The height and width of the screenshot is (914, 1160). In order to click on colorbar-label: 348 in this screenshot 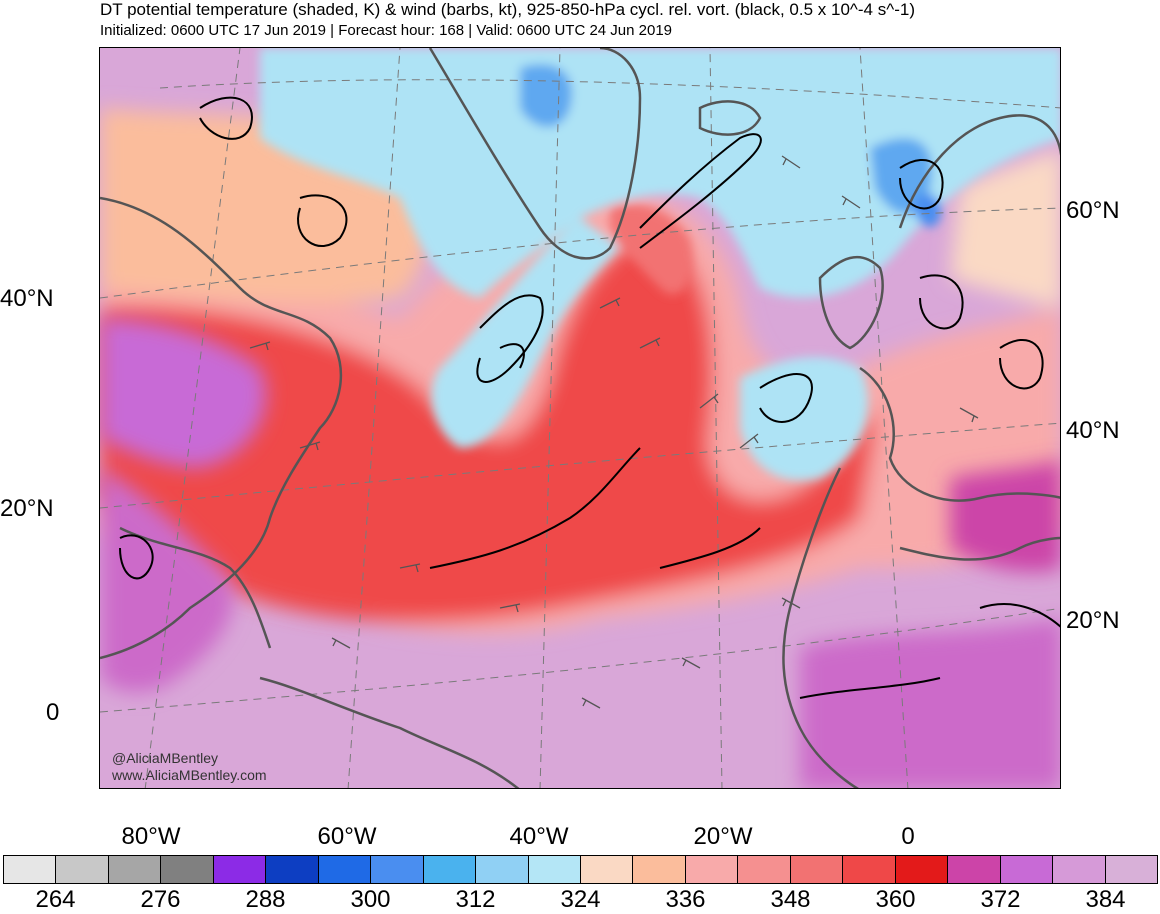, I will do `click(790, 899)`.